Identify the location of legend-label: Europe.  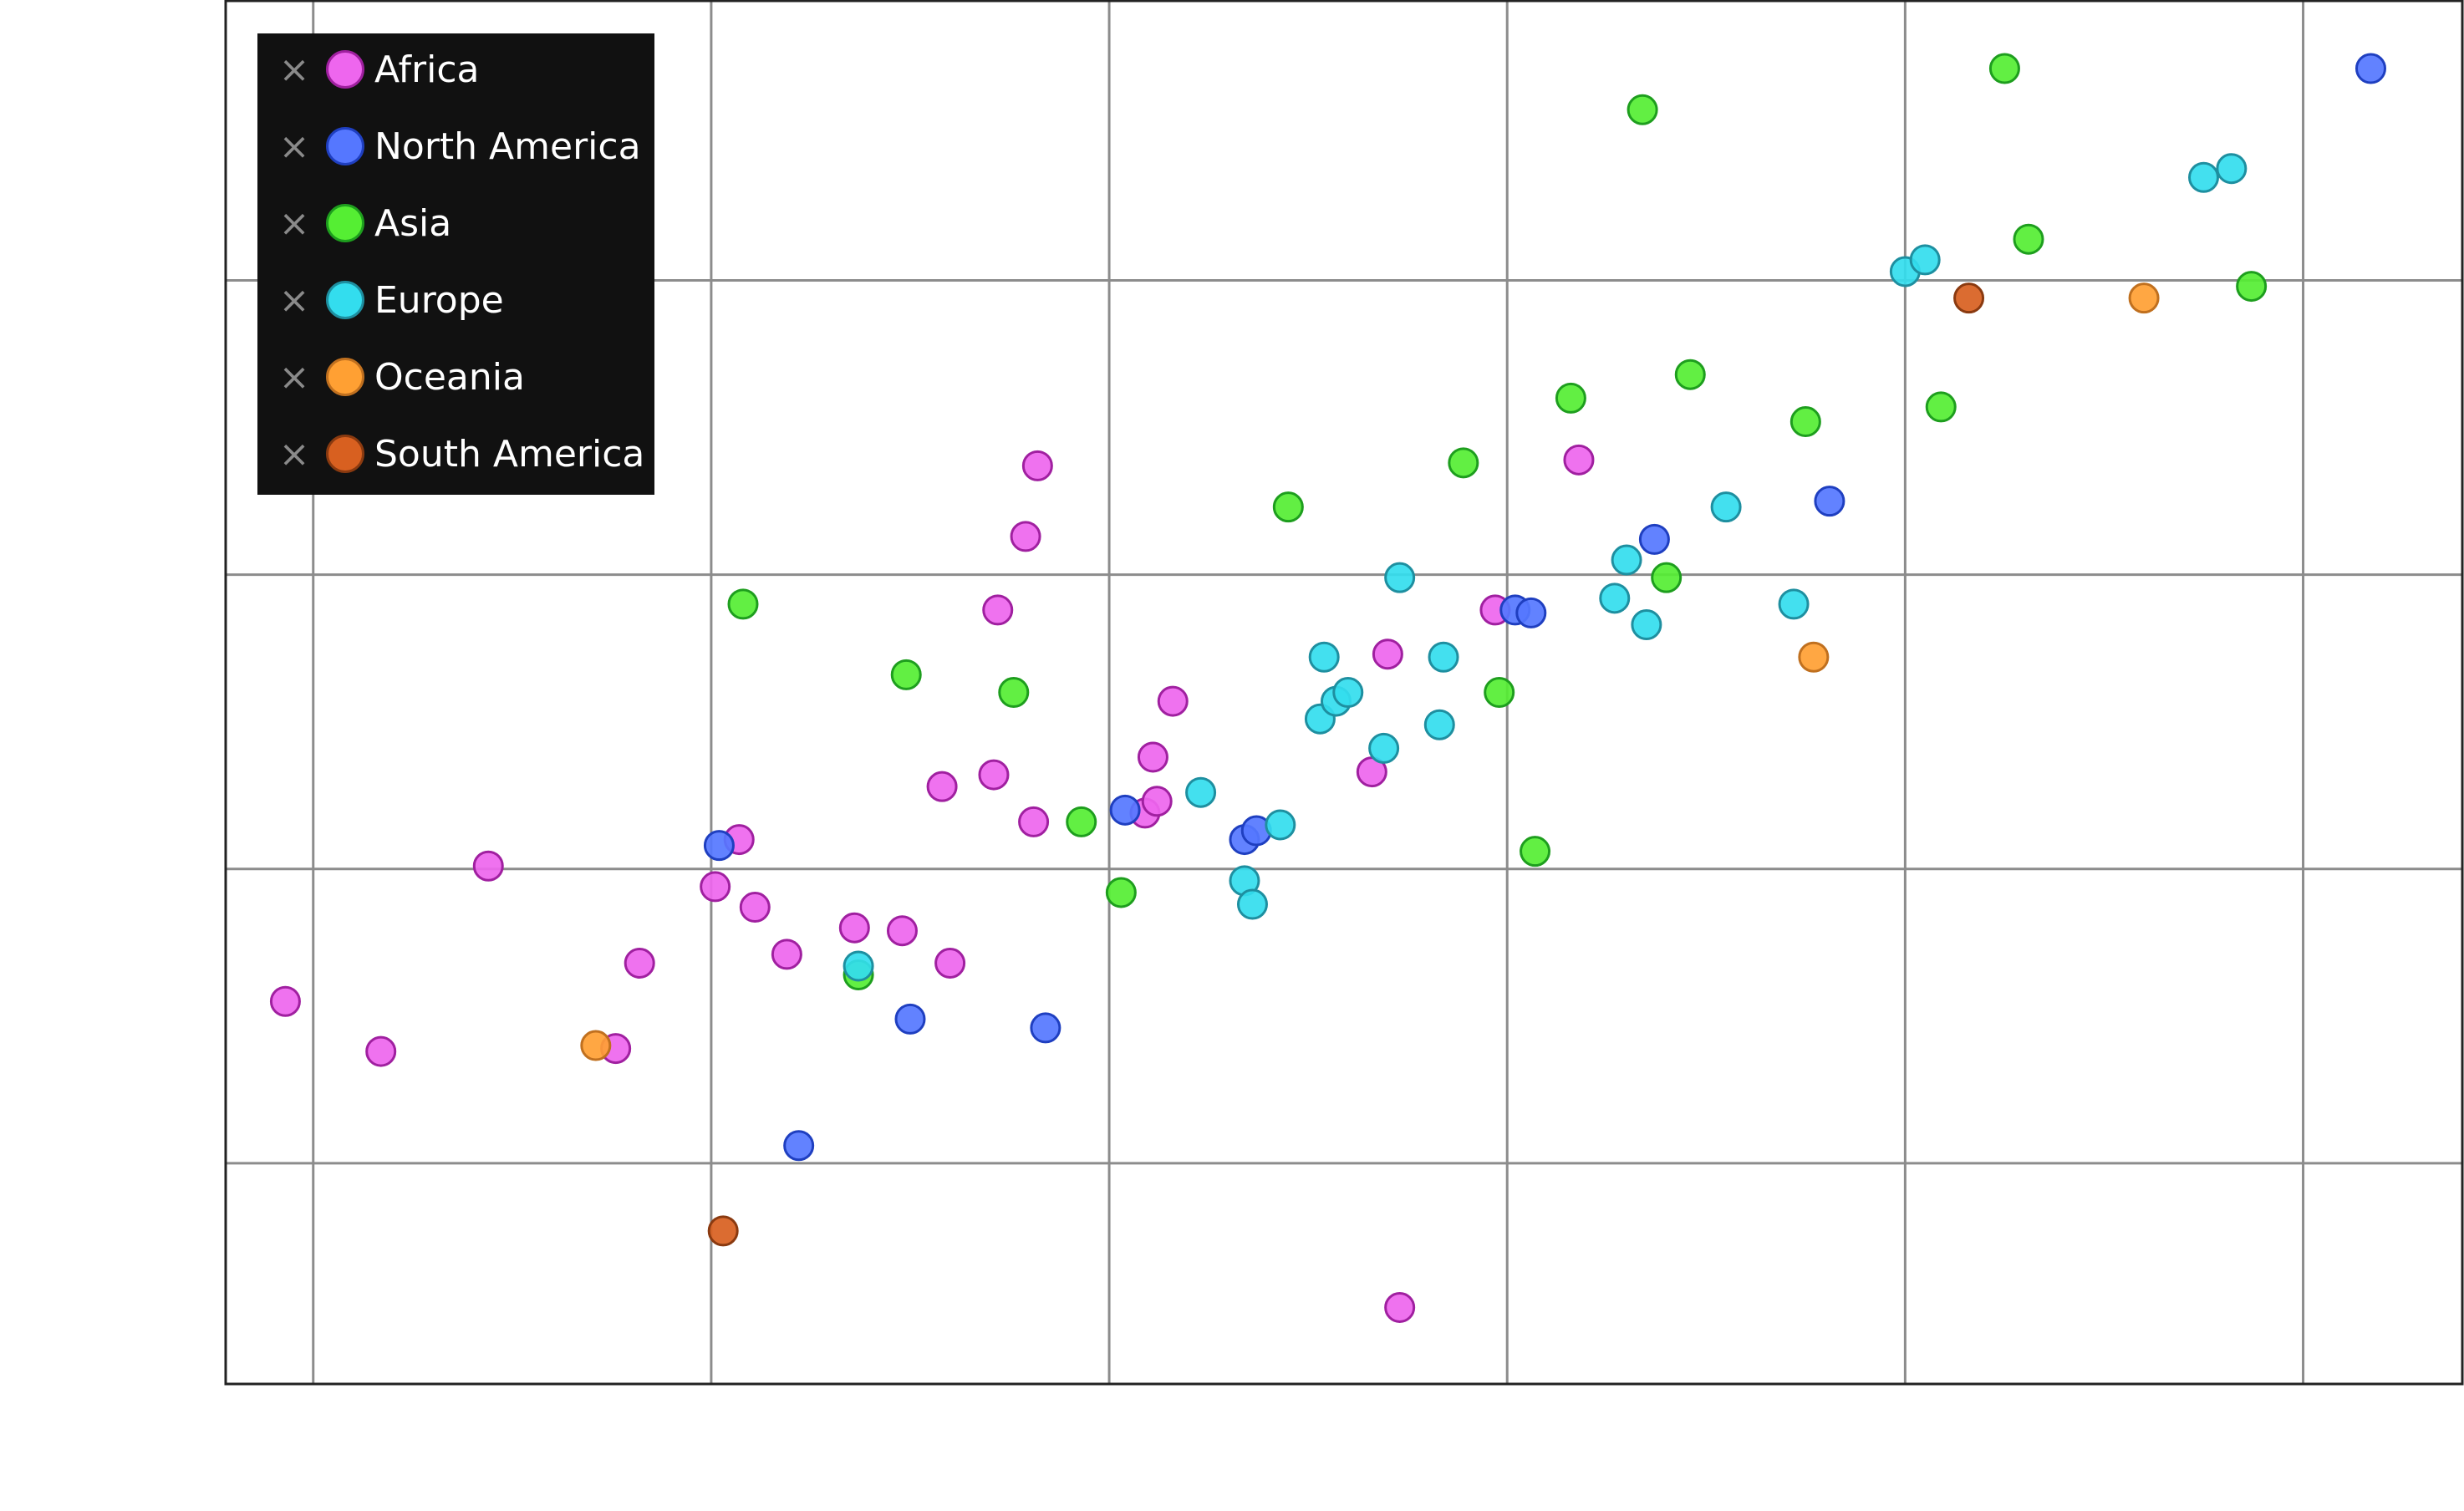
(439, 300).